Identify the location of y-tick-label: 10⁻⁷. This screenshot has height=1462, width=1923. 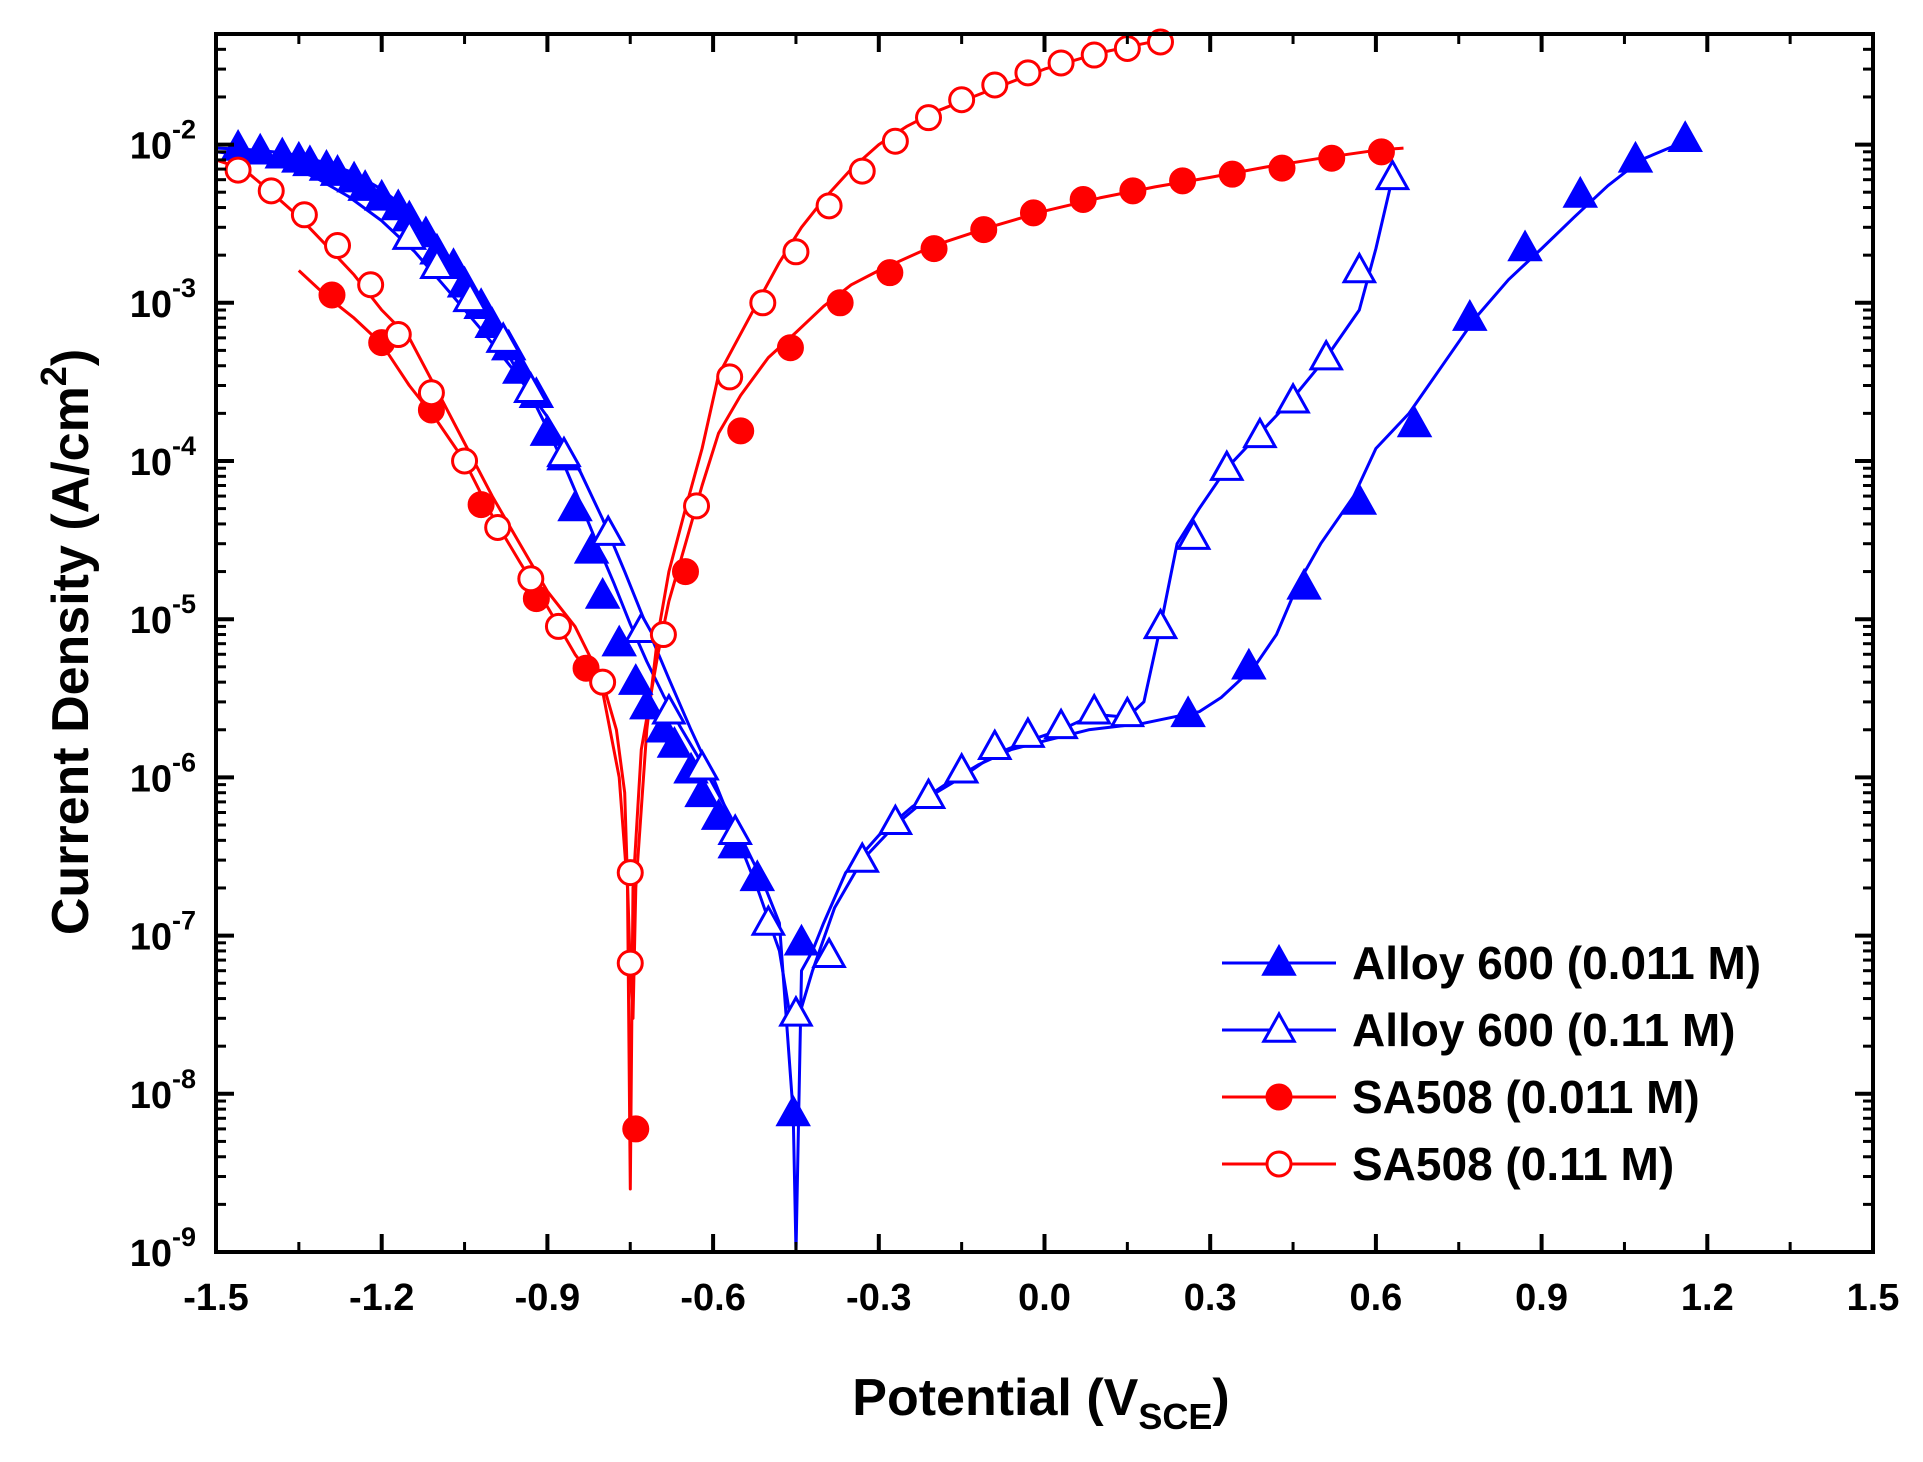
(163, 932).